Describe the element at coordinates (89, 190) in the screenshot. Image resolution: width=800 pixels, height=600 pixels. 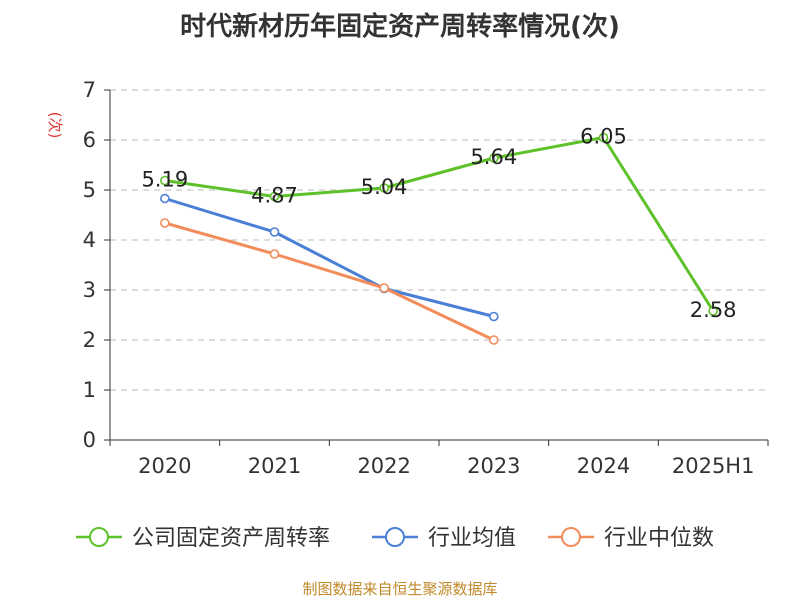
I see `y-tick-label: 5` at that location.